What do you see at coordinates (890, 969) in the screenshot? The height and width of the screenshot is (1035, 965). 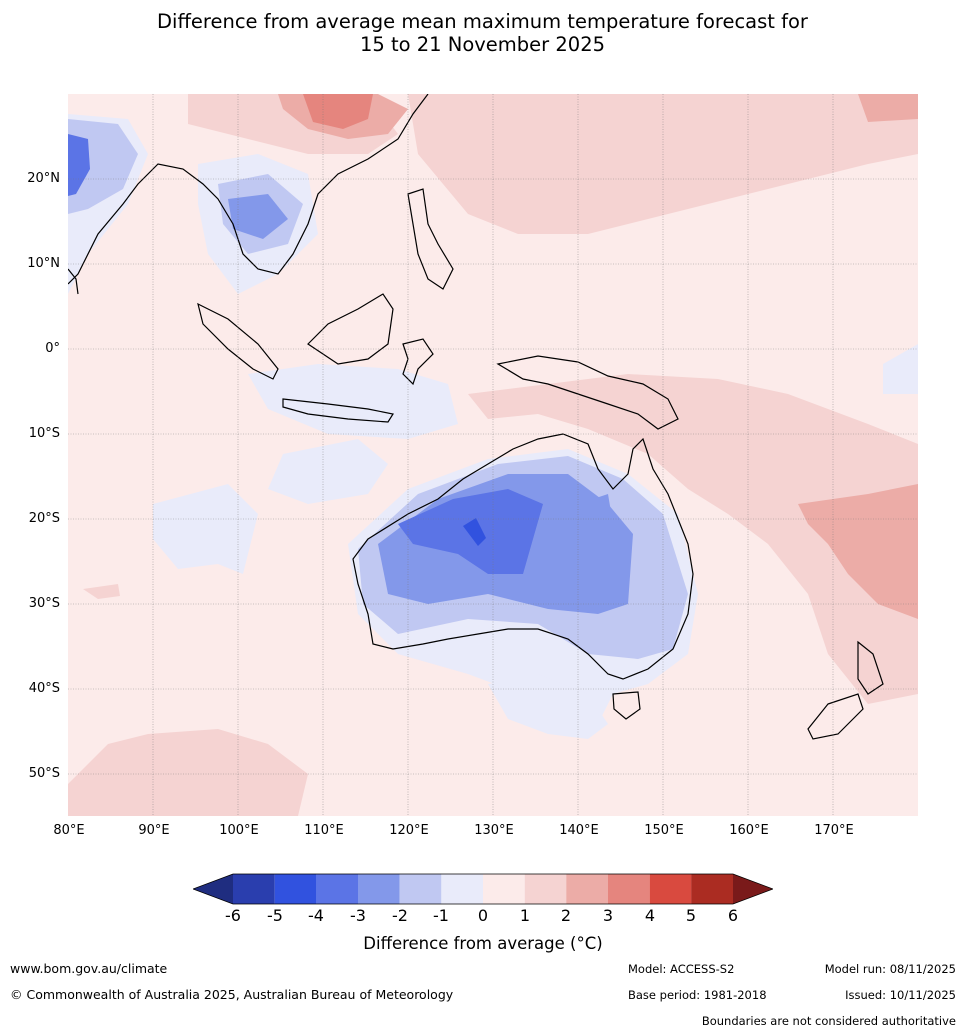 I see `model-run-date: Model run: 08/11/2025` at bounding box center [890, 969].